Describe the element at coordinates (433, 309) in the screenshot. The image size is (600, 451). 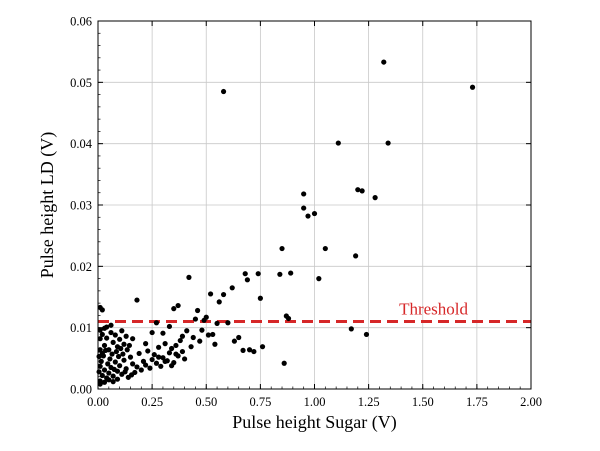
I see `threshold-label: Threshold` at that location.